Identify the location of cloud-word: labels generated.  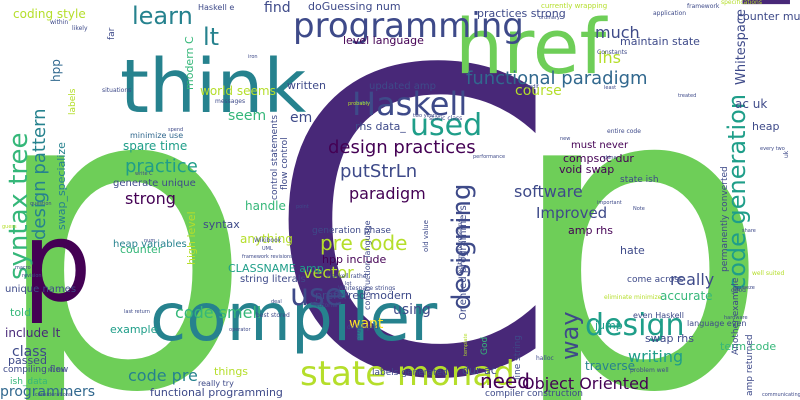
(410, 373).